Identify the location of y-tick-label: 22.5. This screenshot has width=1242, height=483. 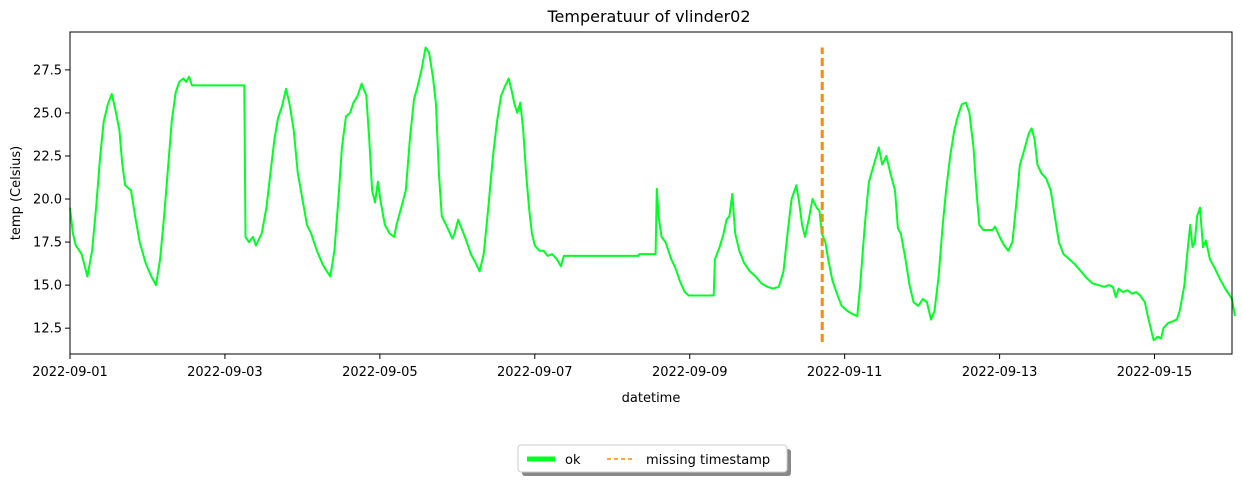
(47, 156).